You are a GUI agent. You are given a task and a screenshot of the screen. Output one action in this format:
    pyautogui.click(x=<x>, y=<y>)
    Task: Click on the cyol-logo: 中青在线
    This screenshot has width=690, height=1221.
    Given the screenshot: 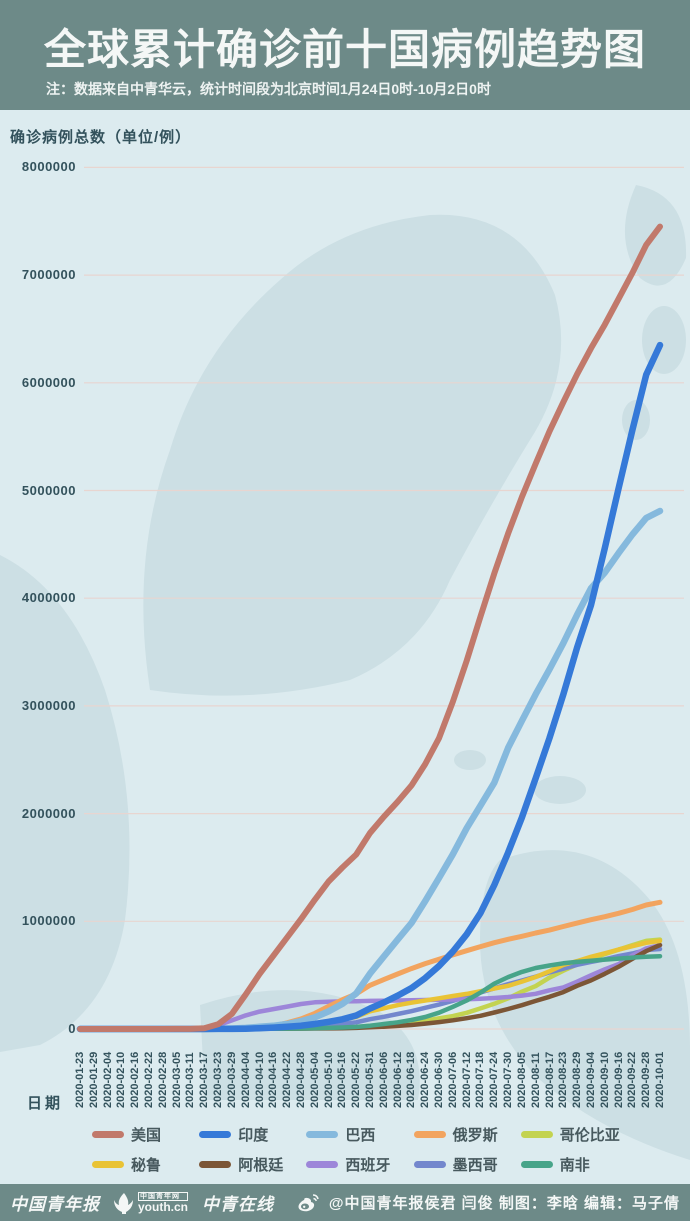 What is the action you would take?
    pyautogui.click(x=238, y=1204)
    